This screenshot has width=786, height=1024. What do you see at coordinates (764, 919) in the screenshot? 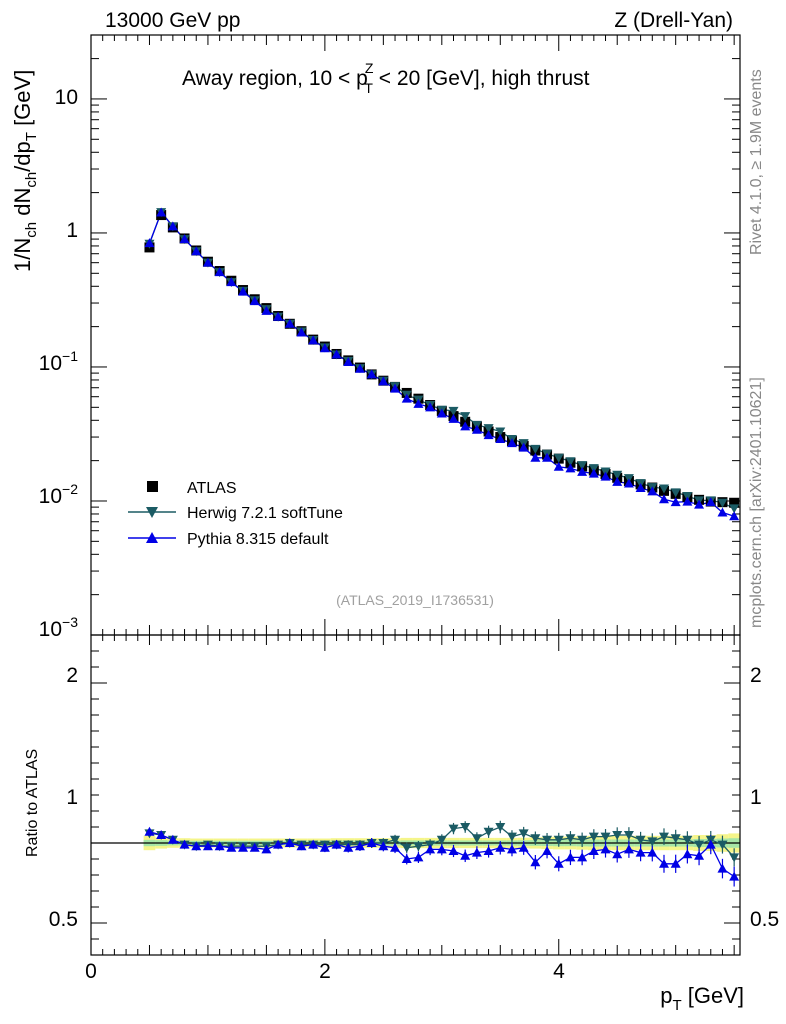
I see `ratio-y-tick-right-0.5: 0.5` at bounding box center [764, 919].